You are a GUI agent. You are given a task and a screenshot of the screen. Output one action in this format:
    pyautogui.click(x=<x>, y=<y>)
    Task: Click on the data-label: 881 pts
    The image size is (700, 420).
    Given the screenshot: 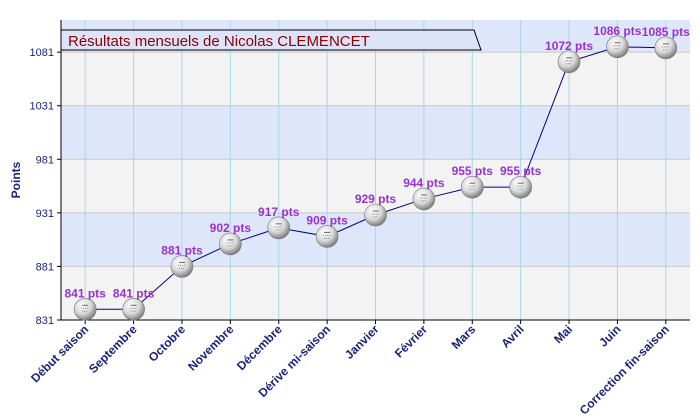 What is the action you would take?
    pyautogui.click(x=182, y=250)
    